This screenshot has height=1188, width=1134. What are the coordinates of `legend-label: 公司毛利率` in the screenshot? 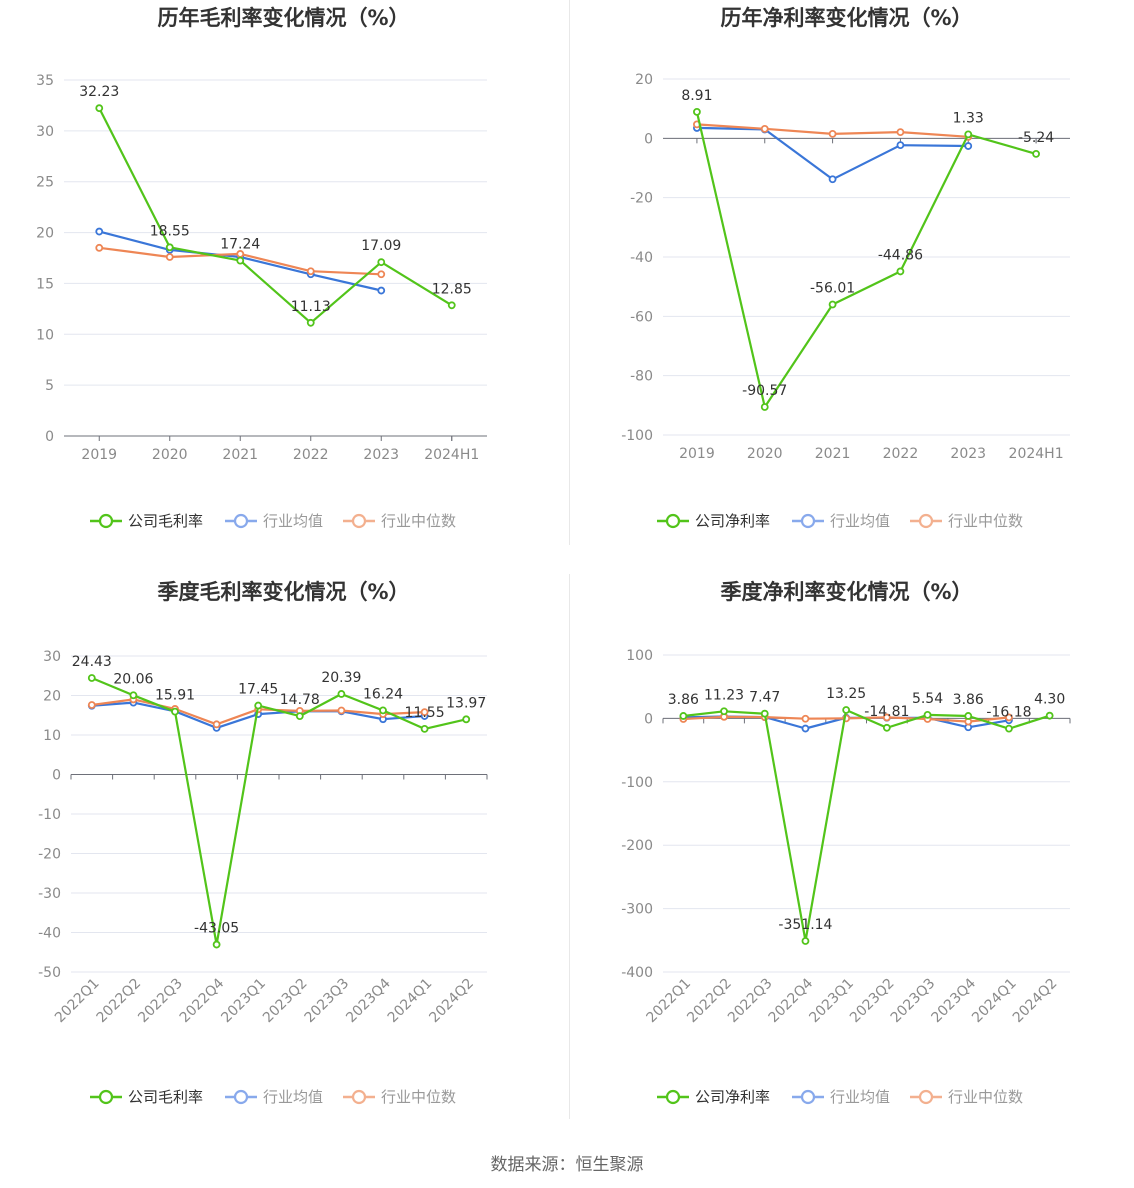 It's located at (165, 1097).